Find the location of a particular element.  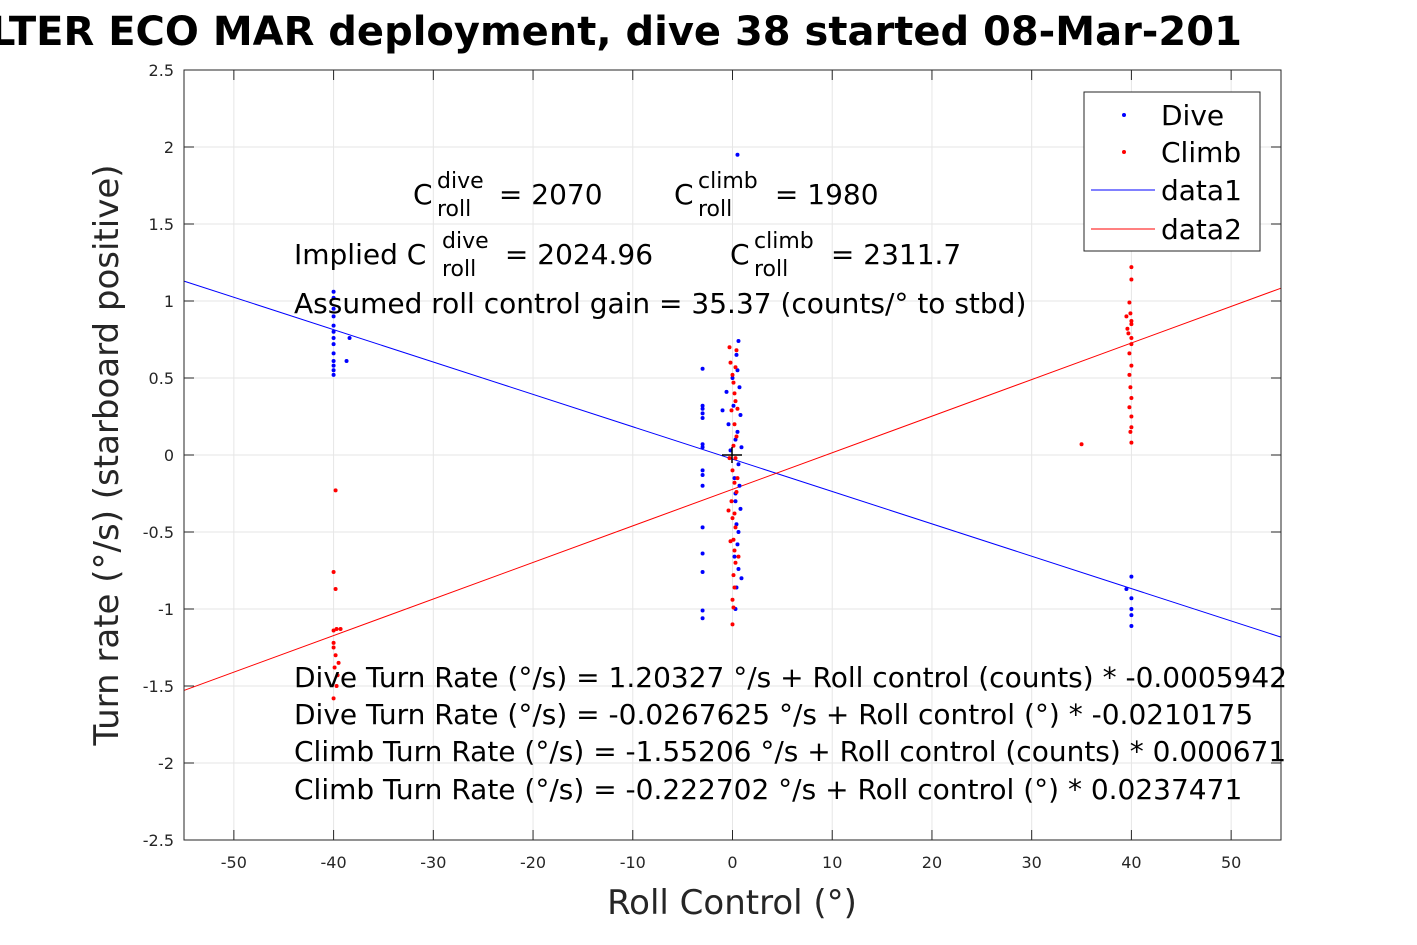

x-tick-label: -40 is located at coordinates (334, 862).